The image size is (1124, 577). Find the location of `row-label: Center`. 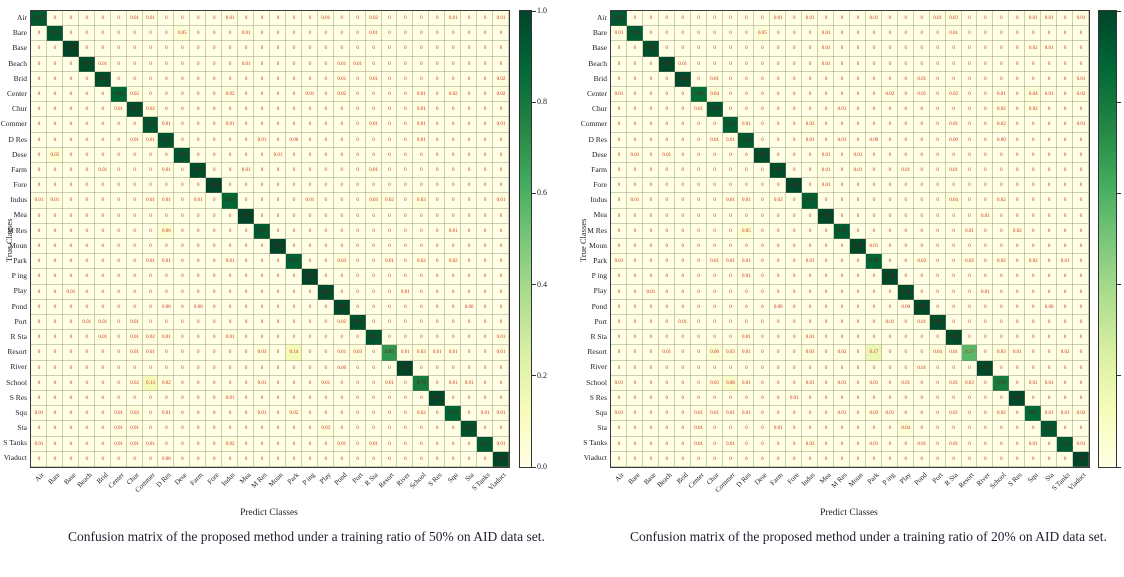

row-label: Center is located at coordinates (17, 93).